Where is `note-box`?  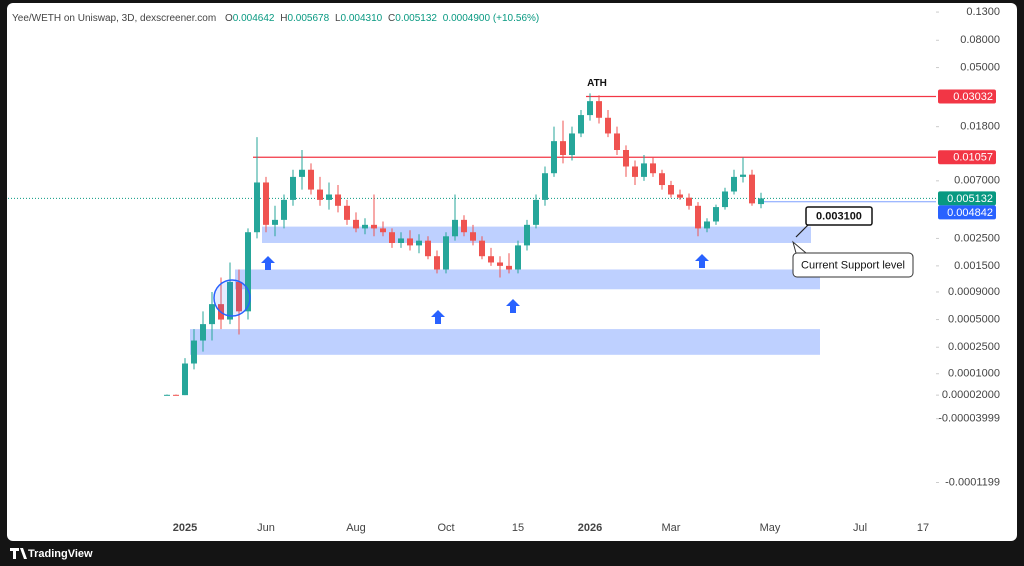 note-box is located at coordinates (853, 265).